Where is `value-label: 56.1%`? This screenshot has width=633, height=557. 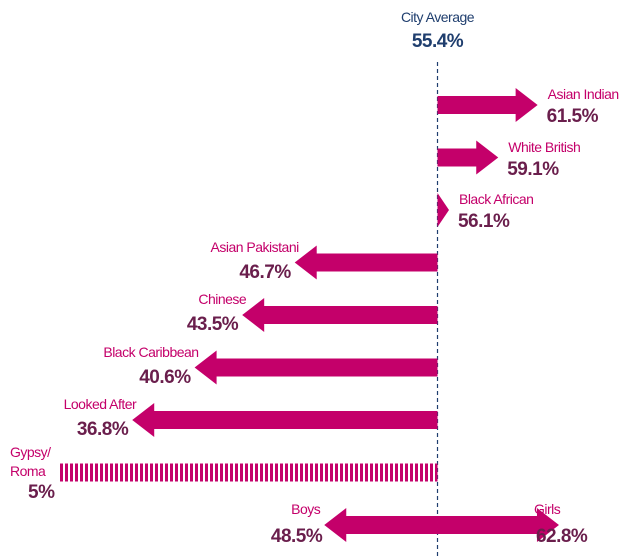 value-label: 56.1% is located at coordinates (483, 221).